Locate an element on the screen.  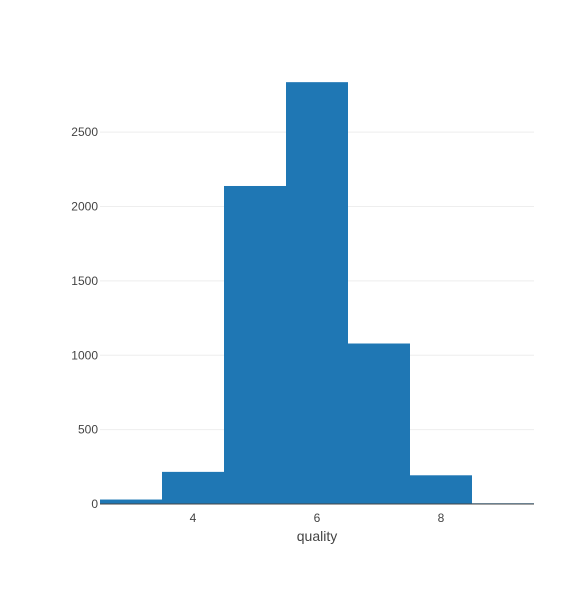
y-tick-label: 1500 is located at coordinates (84, 281).